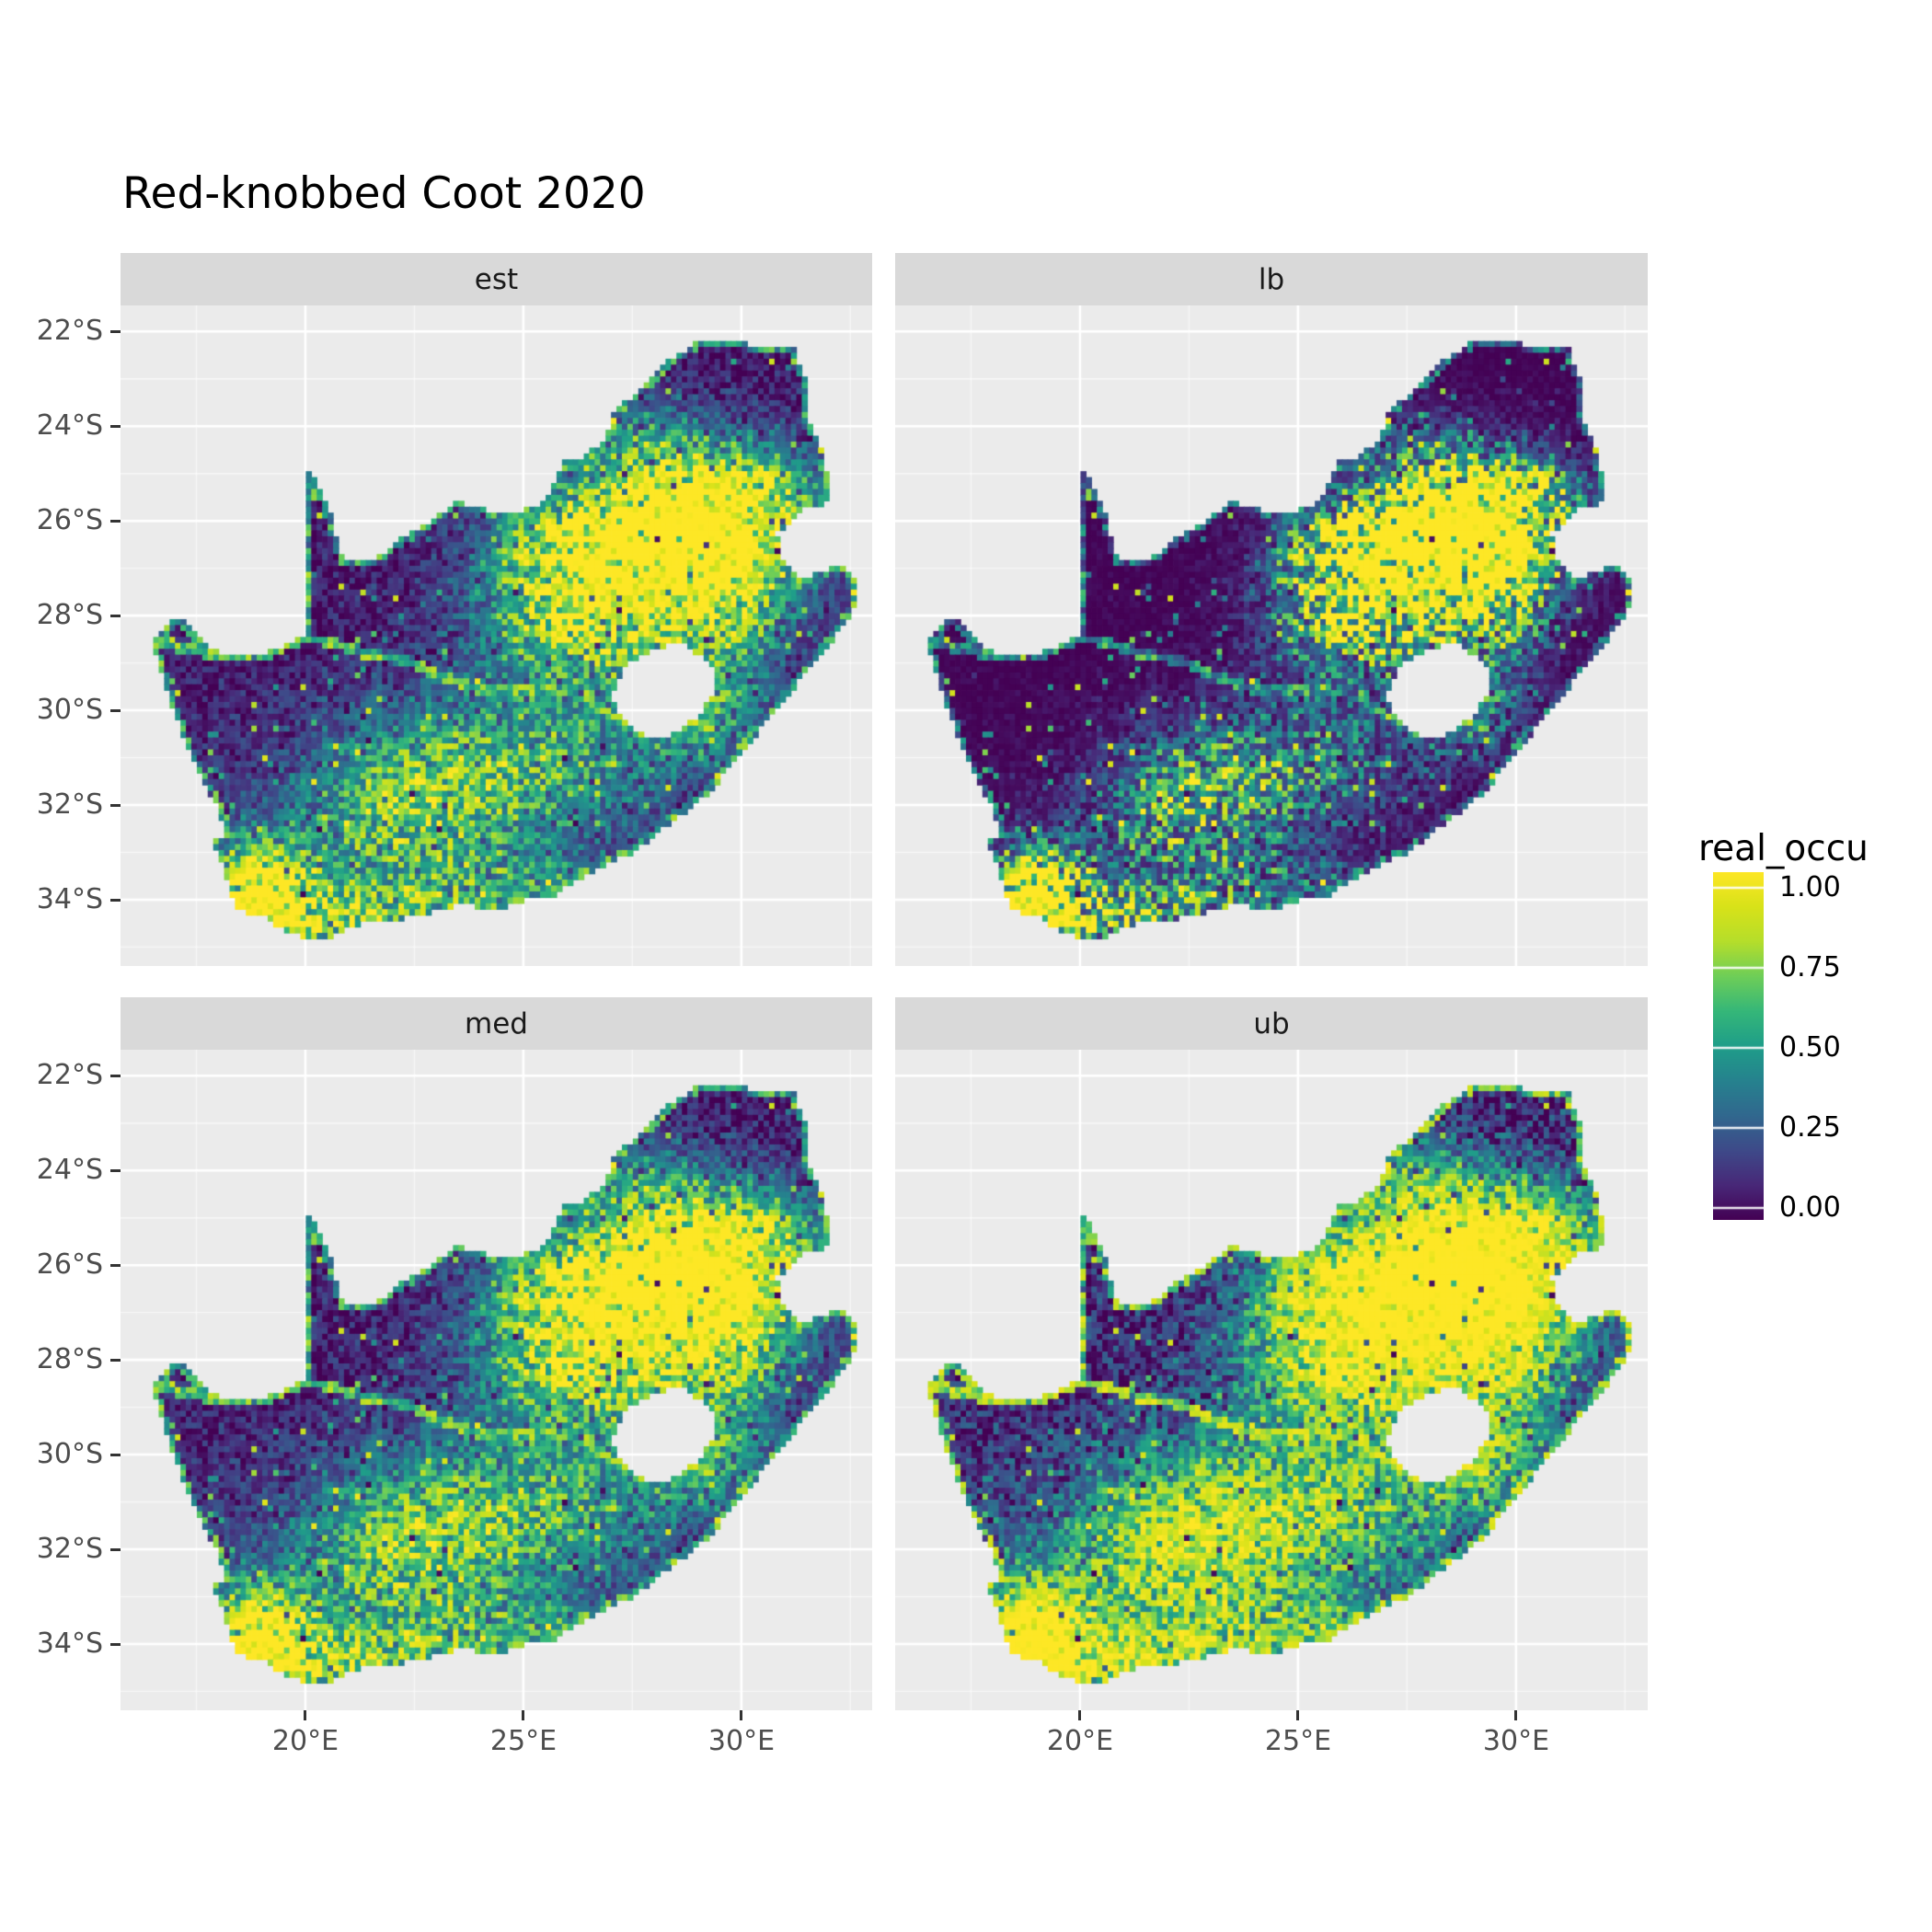 Image resolution: width=1932 pixels, height=1932 pixels. What do you see at coordinates (1783, 848) in the screenshot?
I see `legend-title: real_occu` at bounding box center [1783, 848].